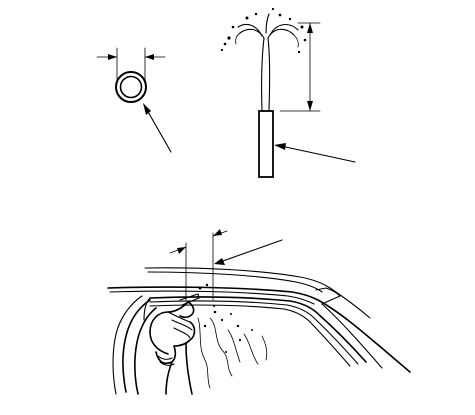  I want to click on pillar-joint, so click(349, 328).